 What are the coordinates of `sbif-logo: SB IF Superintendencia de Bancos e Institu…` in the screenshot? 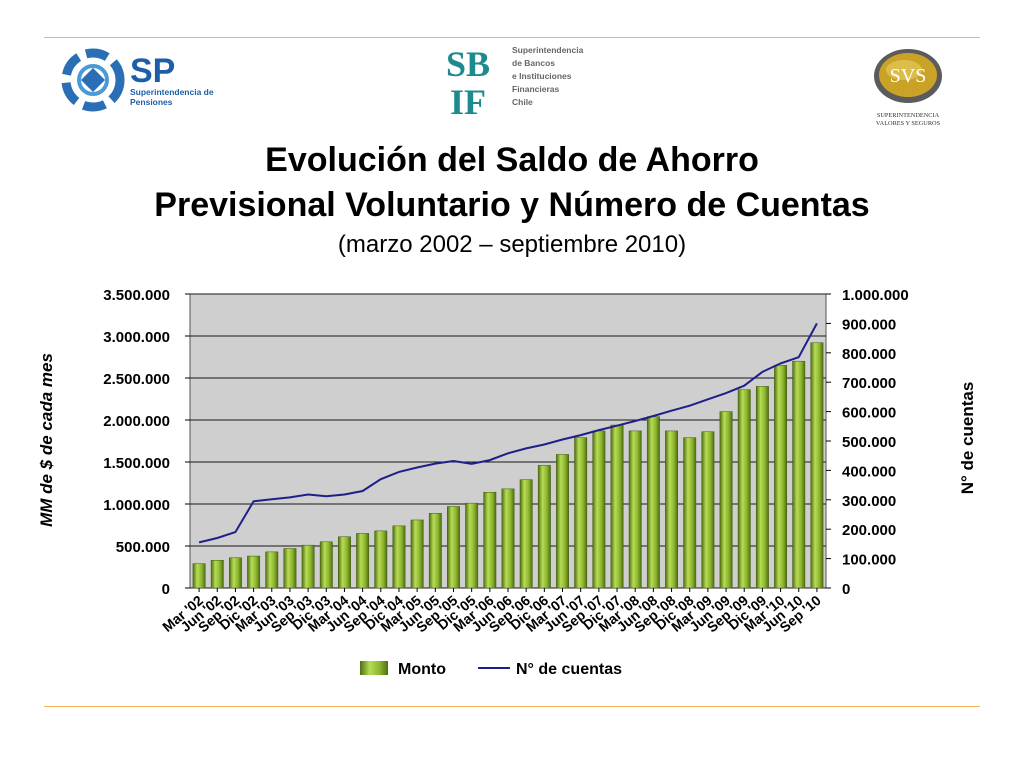 It's located at (515, 81).